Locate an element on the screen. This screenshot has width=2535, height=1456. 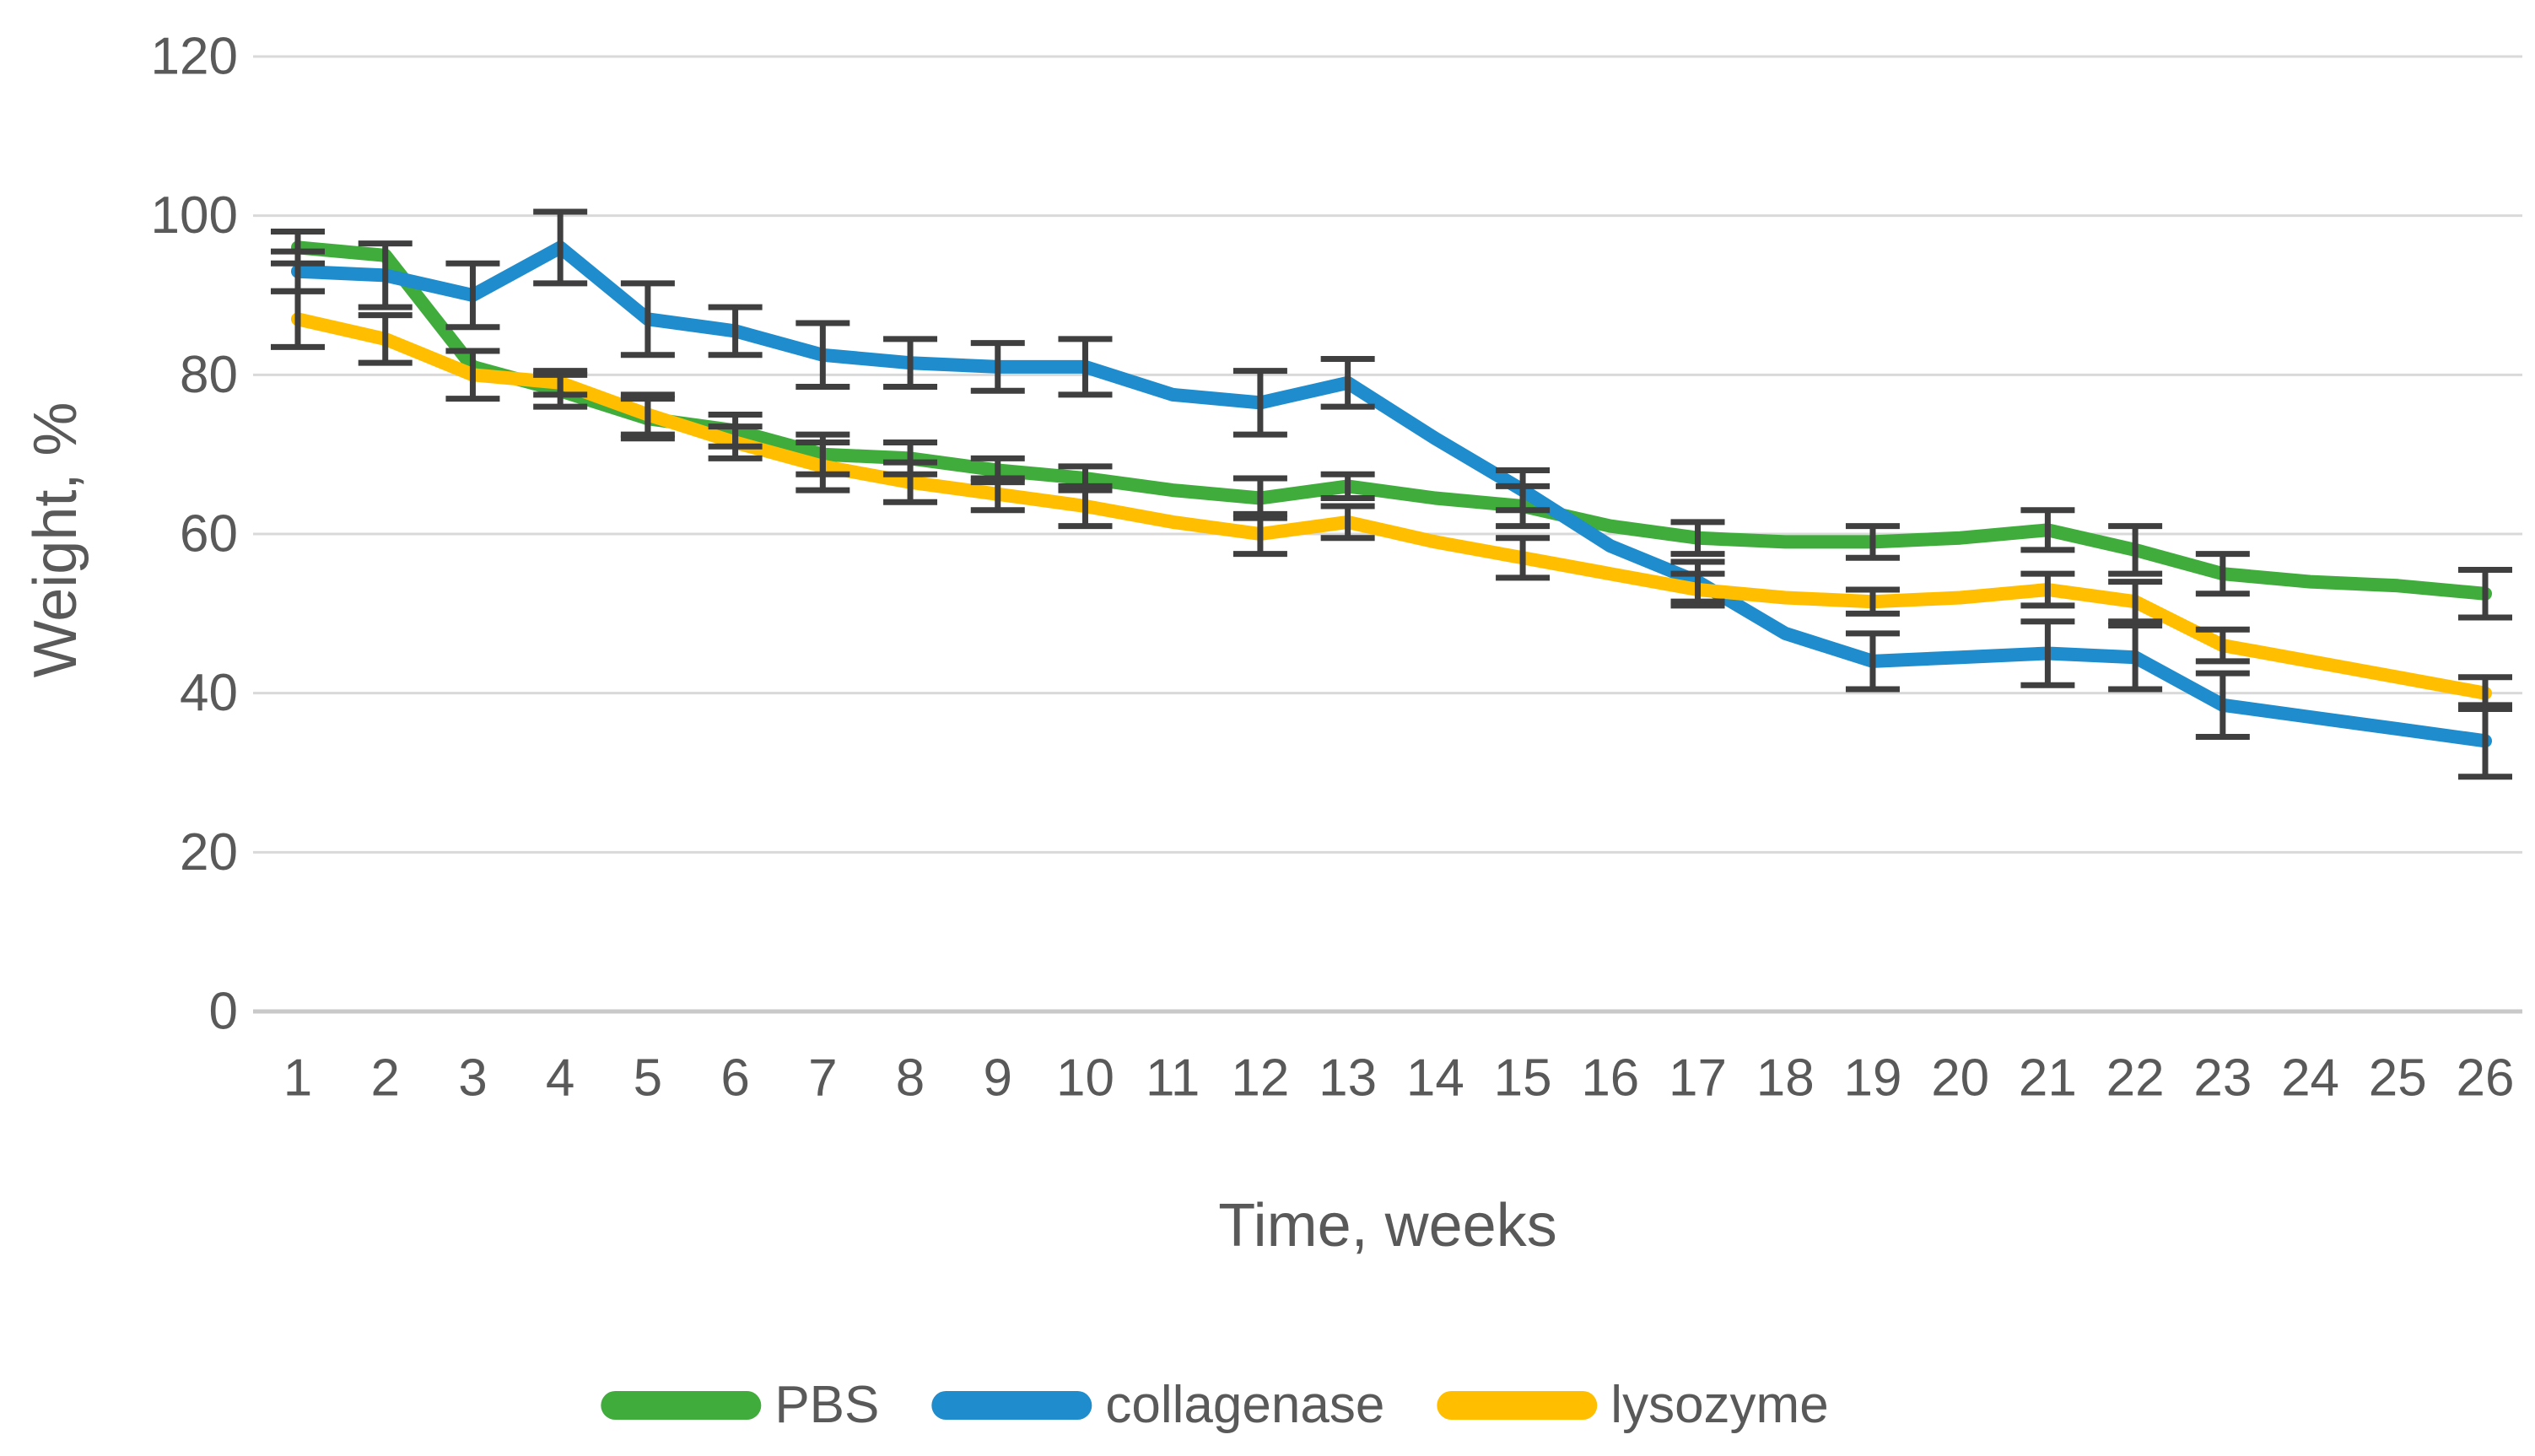
x-tick-label: 15 is located at coordinates (1523, 1078).